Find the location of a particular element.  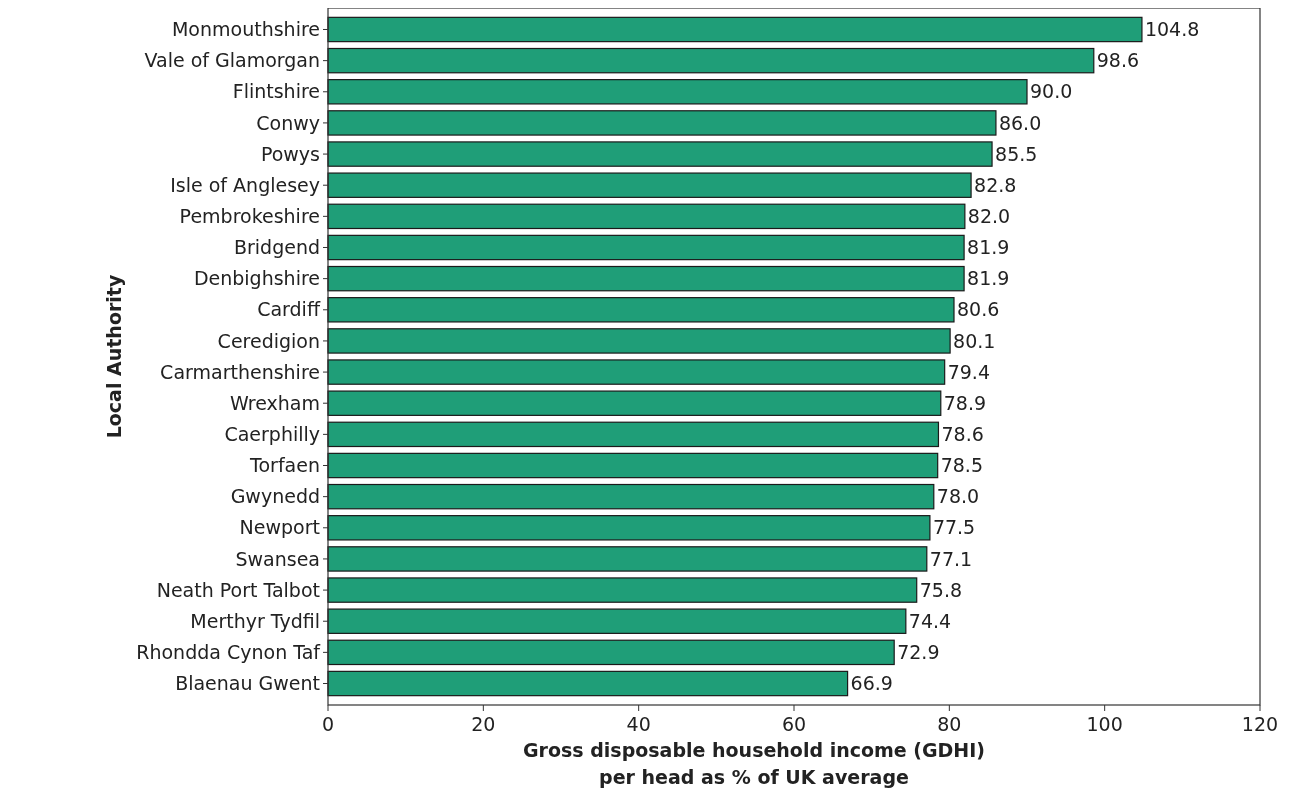

x-tick-label: 0 is located at coordinates (328, 724).